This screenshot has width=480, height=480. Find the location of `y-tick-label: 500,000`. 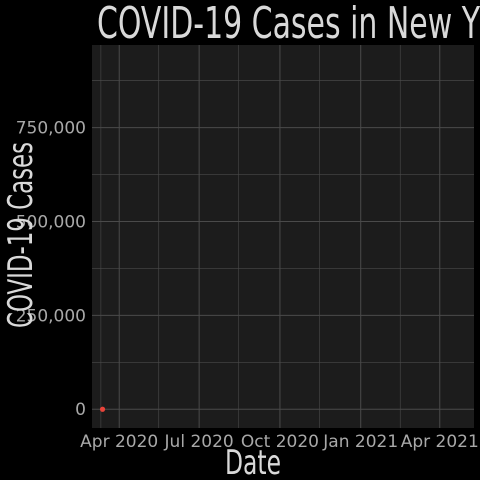

y-tick-label: 500,000 is located at coordinates (51, 222).